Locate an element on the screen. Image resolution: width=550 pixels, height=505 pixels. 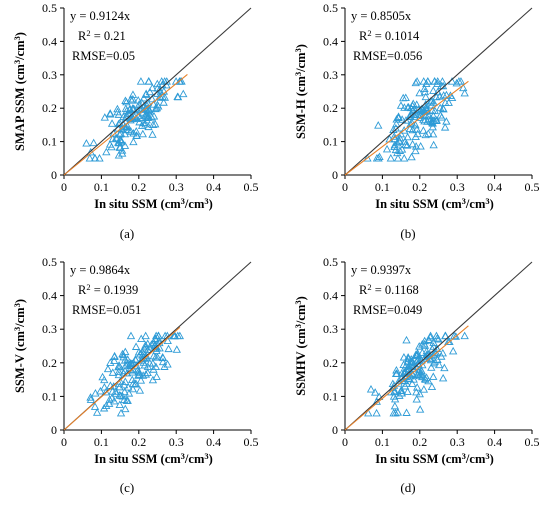
one-to-one-line is located at coordinates (438, 346).